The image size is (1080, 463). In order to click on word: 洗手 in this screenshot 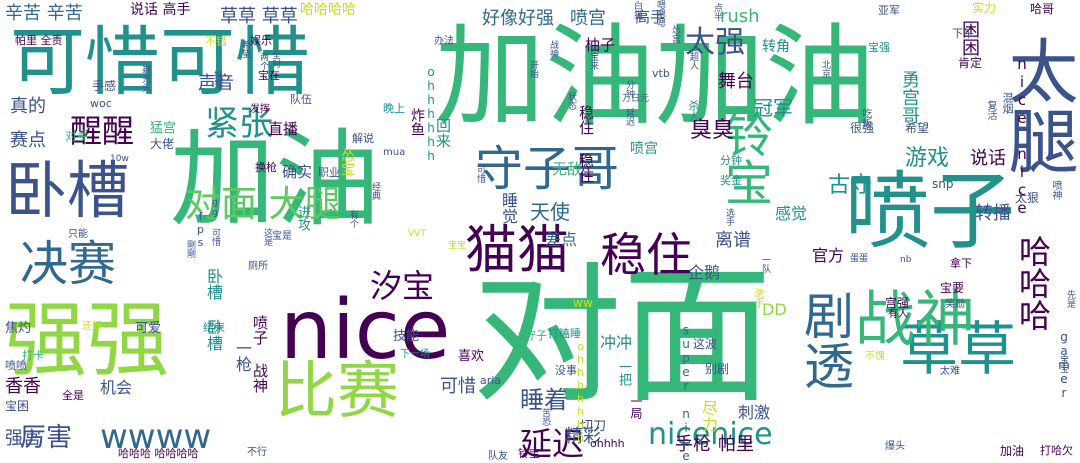, I will do `click(757, 298)`.